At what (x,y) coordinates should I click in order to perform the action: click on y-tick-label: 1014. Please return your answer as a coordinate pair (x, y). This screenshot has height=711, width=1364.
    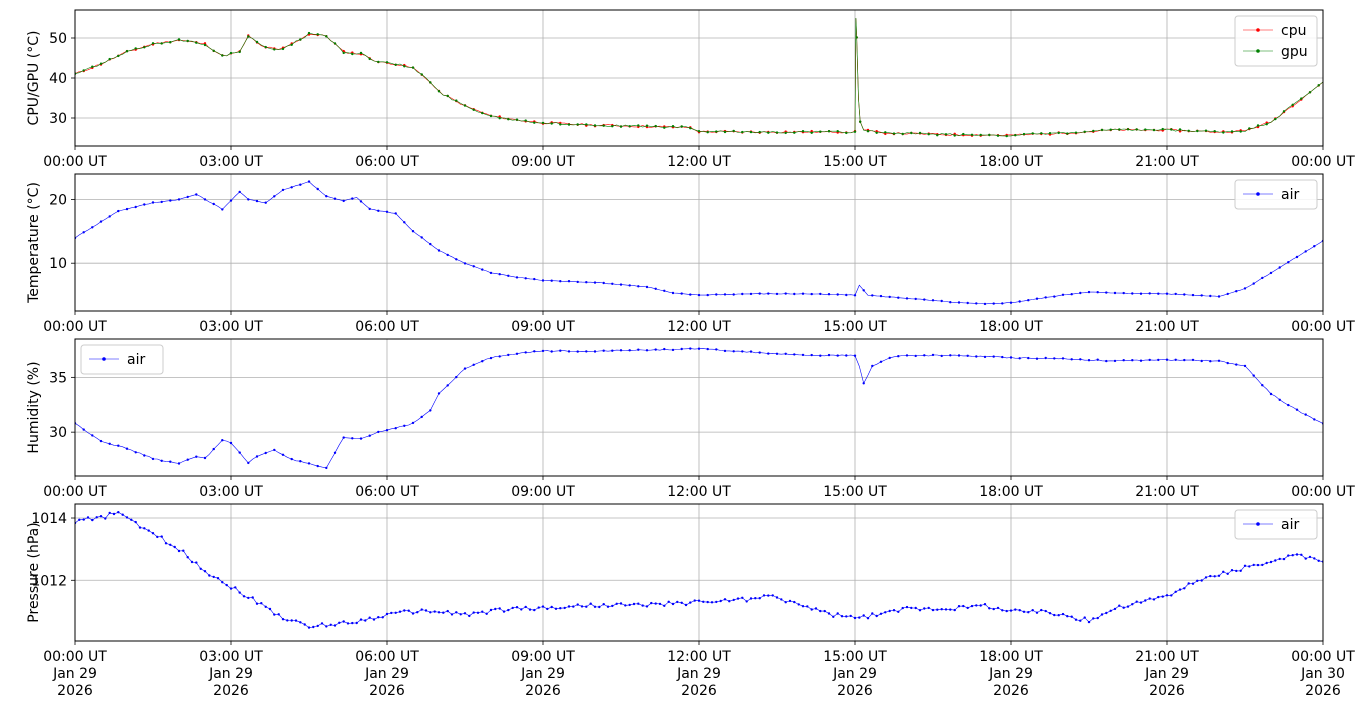
    Looking at the image, I should click on (49, 519).